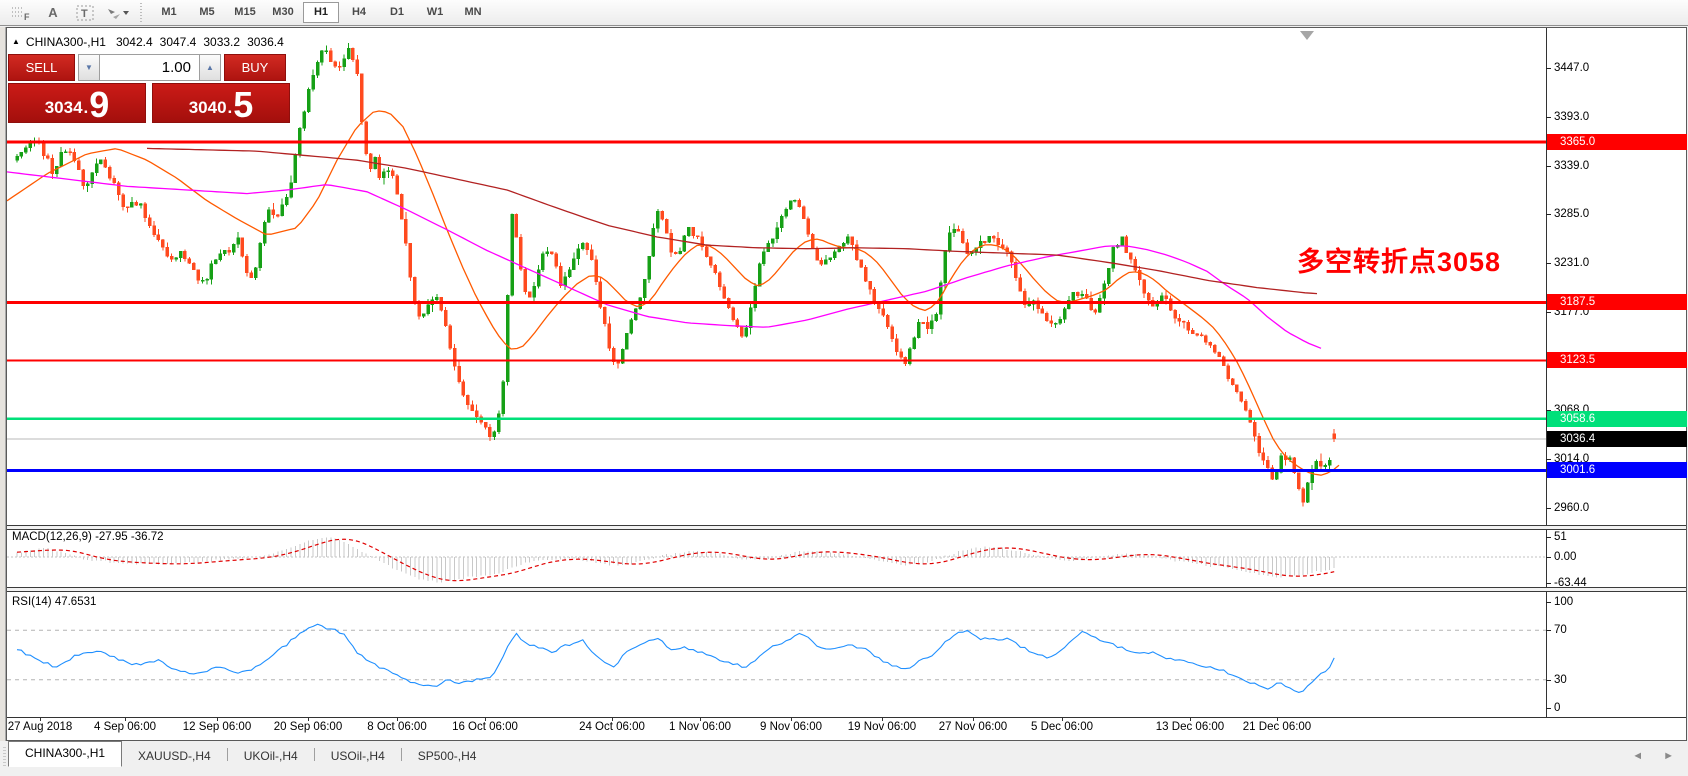 This screenshot has height=776, width=1688. Describe the element at coordinates (178, 42) in the screenshot. I see `bar-high-value: 3047.4` at that location.